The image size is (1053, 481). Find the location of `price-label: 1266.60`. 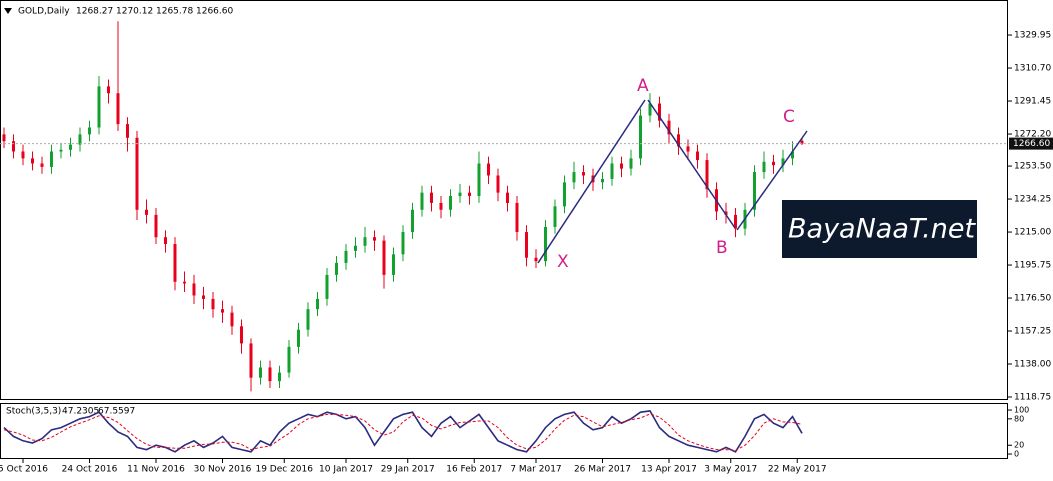

price-label: 1266.60 is located at coordinates (1031, 144).